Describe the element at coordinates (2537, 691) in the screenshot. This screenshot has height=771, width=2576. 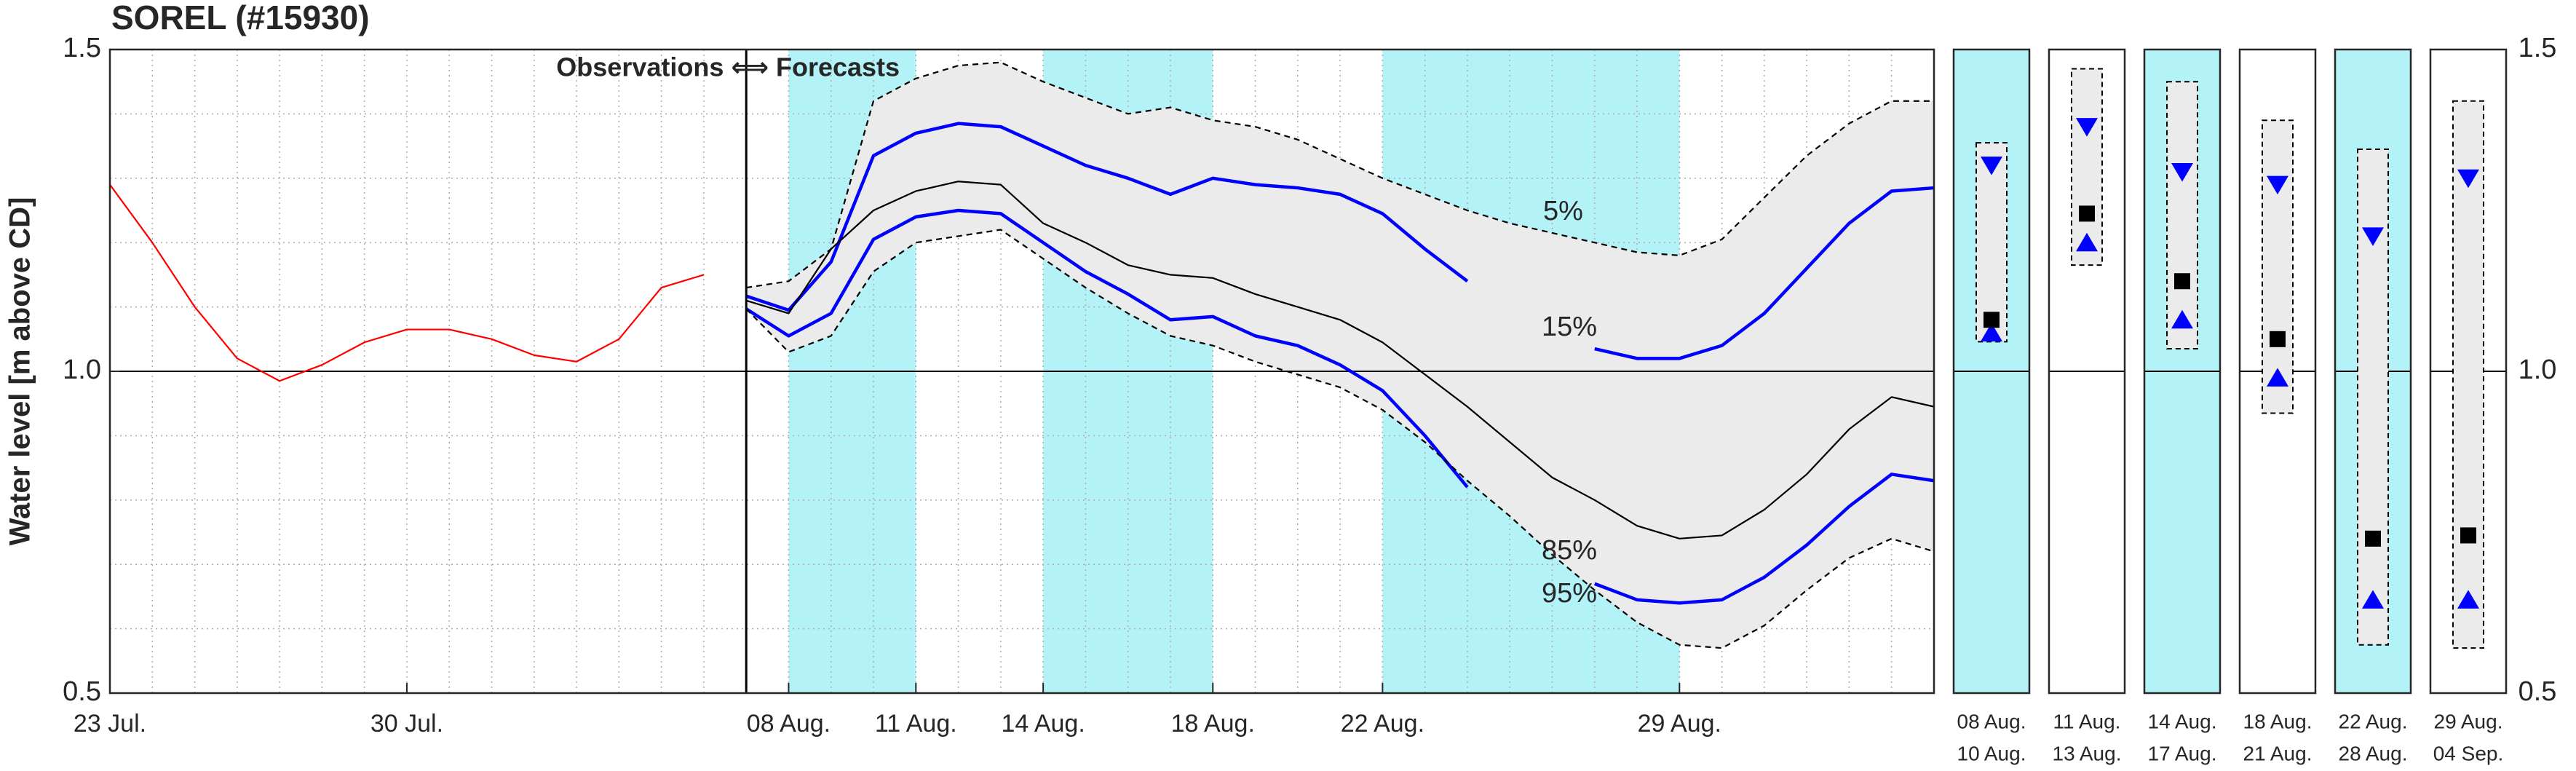
I see `y2-tick-label: 0.5` at that location.